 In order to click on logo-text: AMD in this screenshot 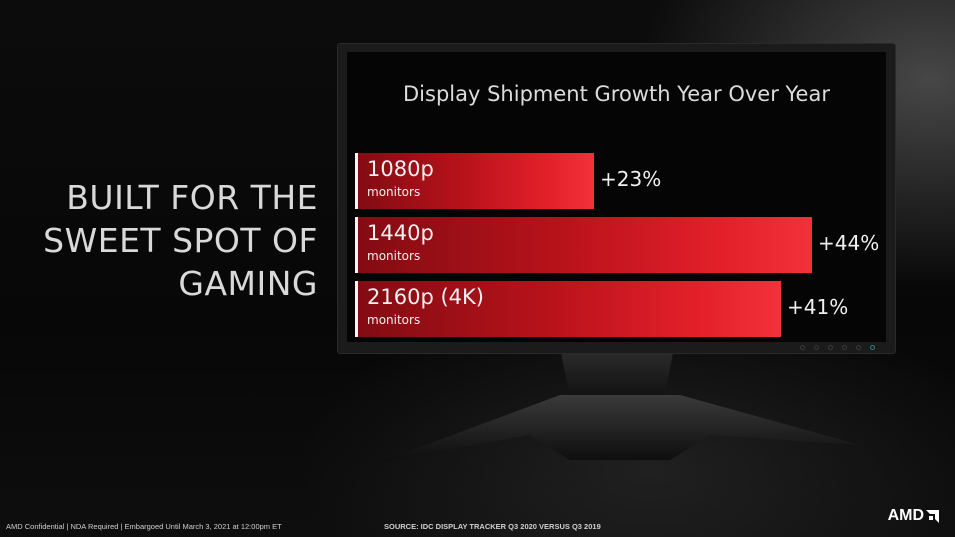, I will do `click(905, 515)`.